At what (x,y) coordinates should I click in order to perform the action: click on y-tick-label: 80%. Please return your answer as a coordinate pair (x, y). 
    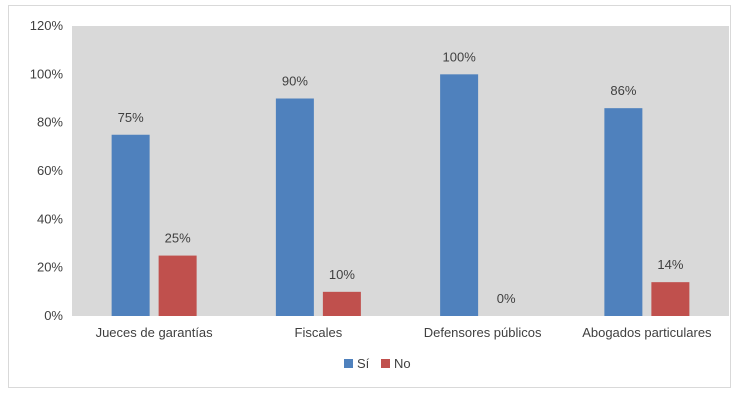
    Looking at the image, I should click on (50, 122).